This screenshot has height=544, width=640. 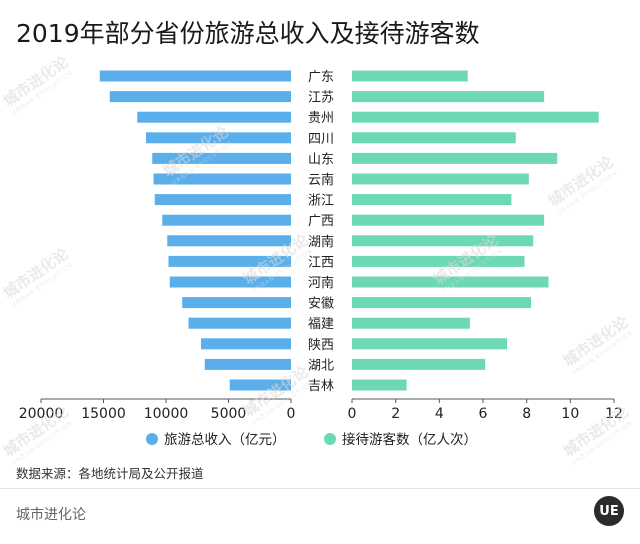 I want to click on category-label: 河南, so click(x=321, y=283).